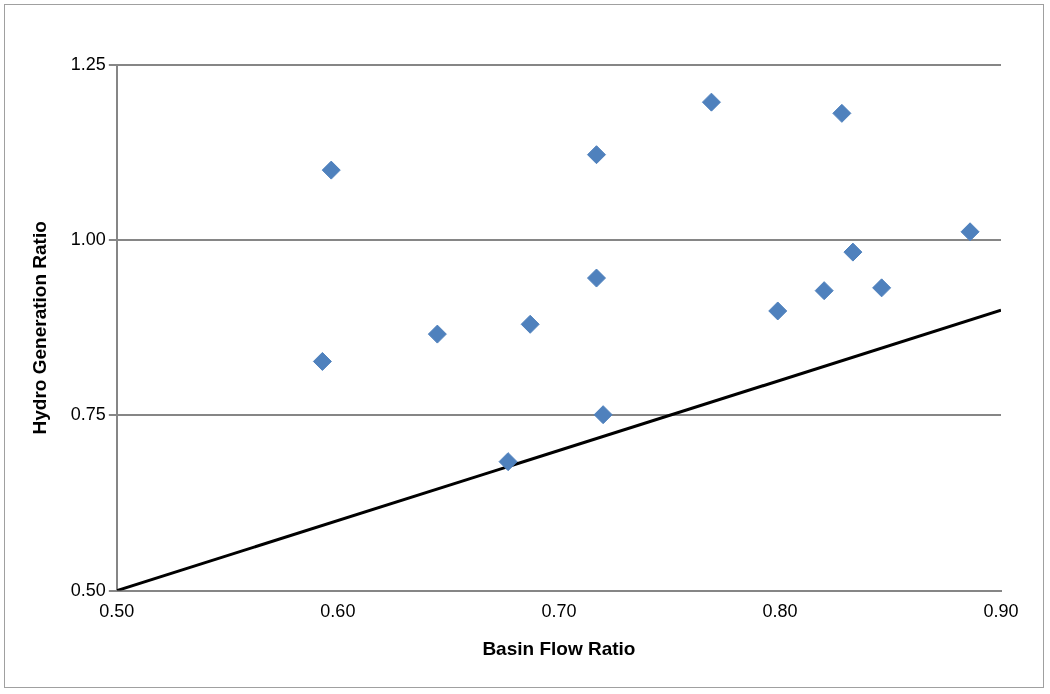 The image size is (1050, 694). Describe the element at coordinates (88, 589) in the screenshot. I see `y-tick-label: 0.50` at that location.